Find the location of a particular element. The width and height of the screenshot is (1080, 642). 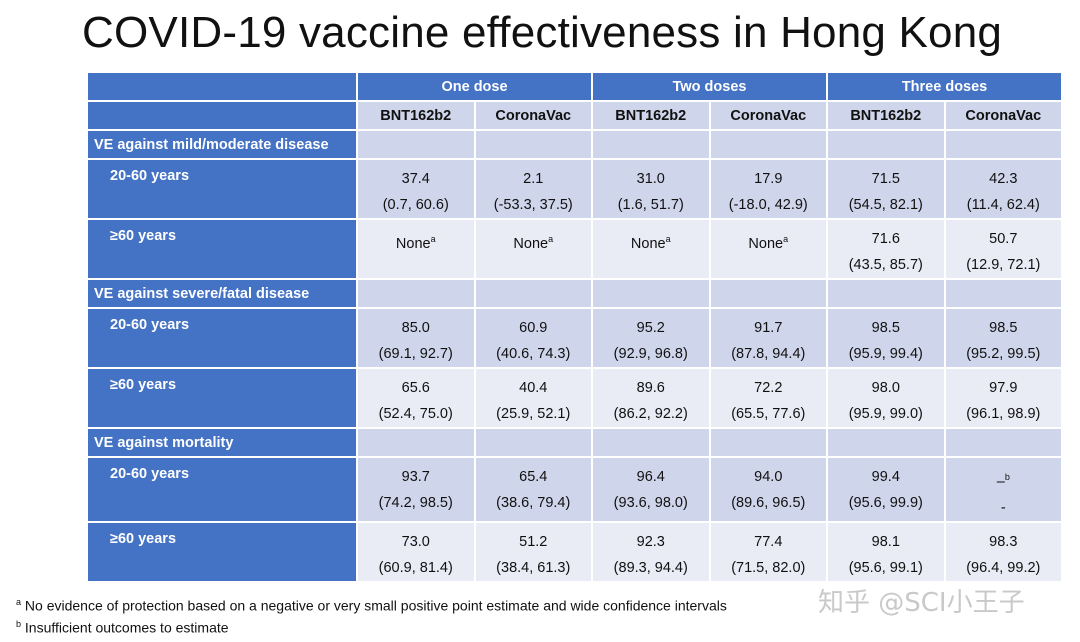

ve-value: 60.9 is located at coordinates (533, 328).